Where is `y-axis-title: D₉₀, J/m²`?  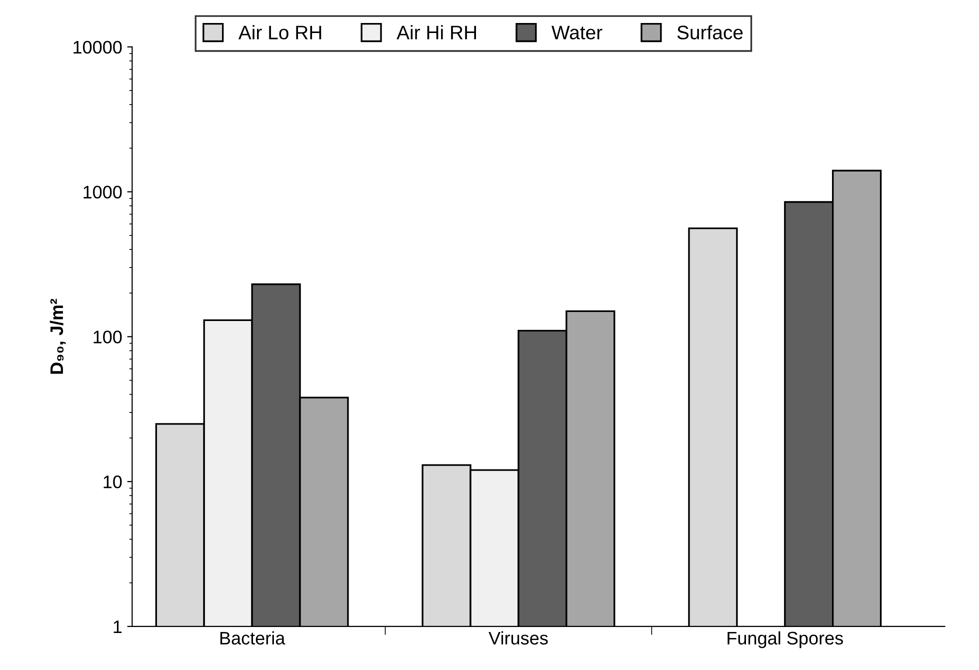 y-axis-title: D₉₀, J/m² is located at coordinates (58, 336).